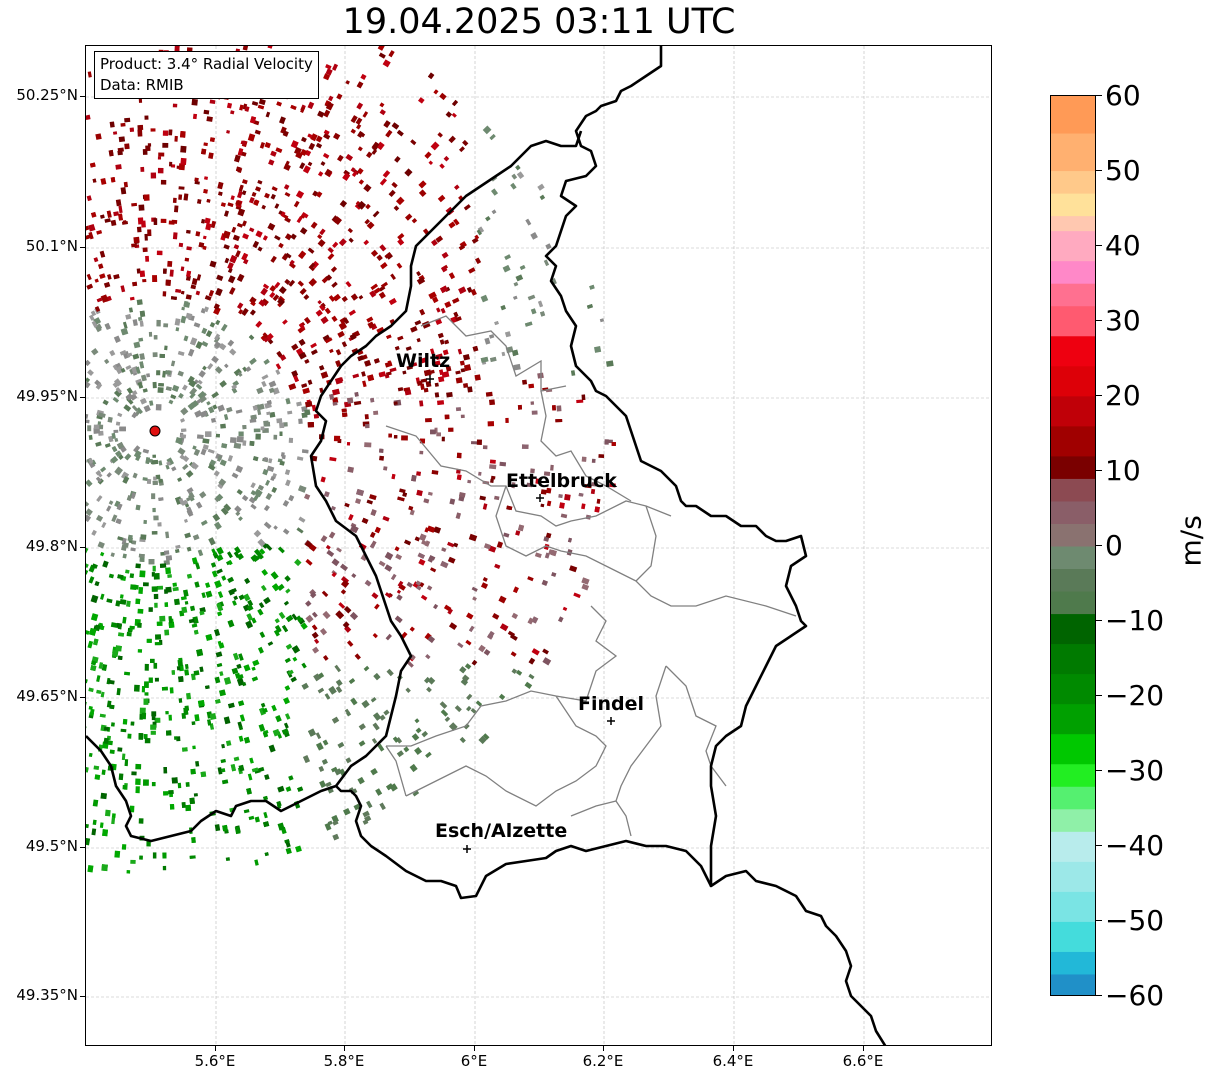 This screenshot has height=1081, width=1207. I want to click on colorbar-label: 60, so click(1123, 95).